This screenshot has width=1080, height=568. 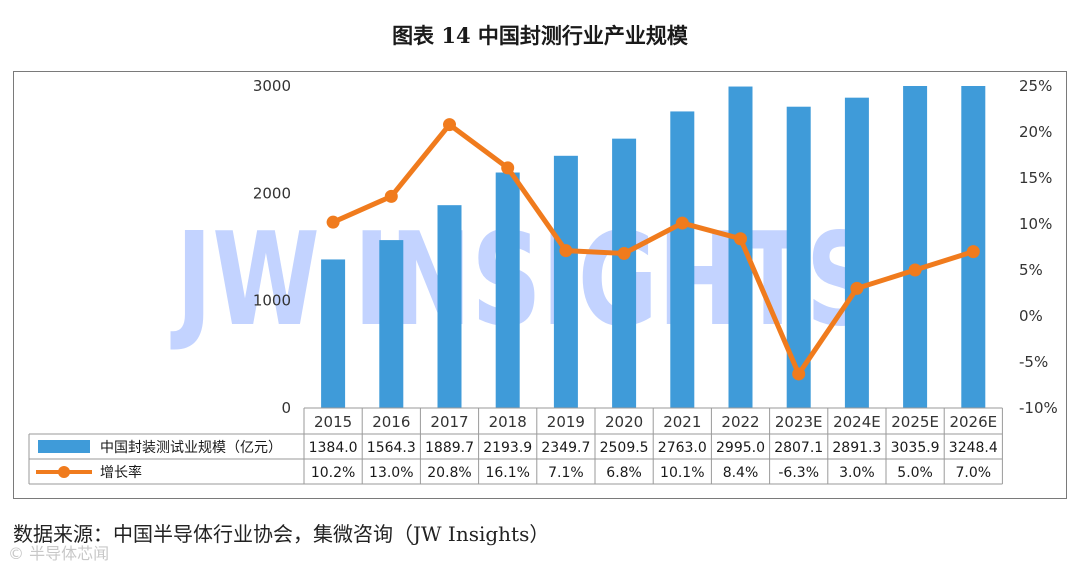 What do you see at coordinates (391, 422) in the screenshot?
I see `x-tick-label: 2016` at bounding box center [391, 422].